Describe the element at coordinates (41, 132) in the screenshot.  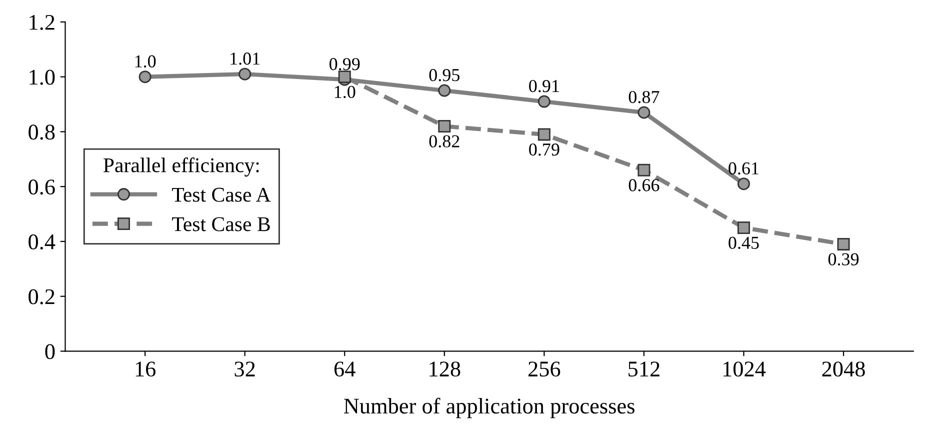
I see `y-tick-label: 0.8` at that location.